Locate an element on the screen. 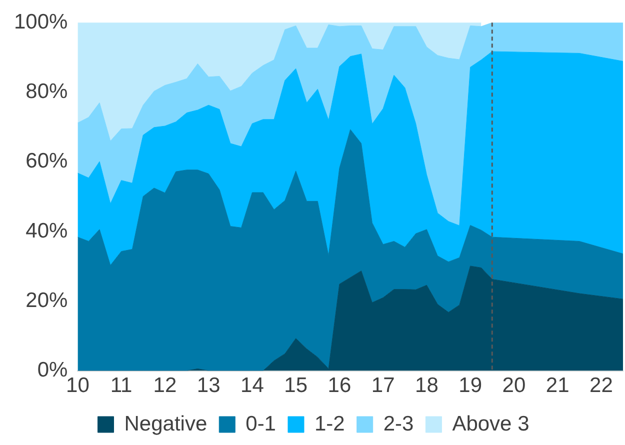 Image resolution: width=625 pixels, height=445 pixels. x-tick-label: 16 is located at coordinates (340, 386).